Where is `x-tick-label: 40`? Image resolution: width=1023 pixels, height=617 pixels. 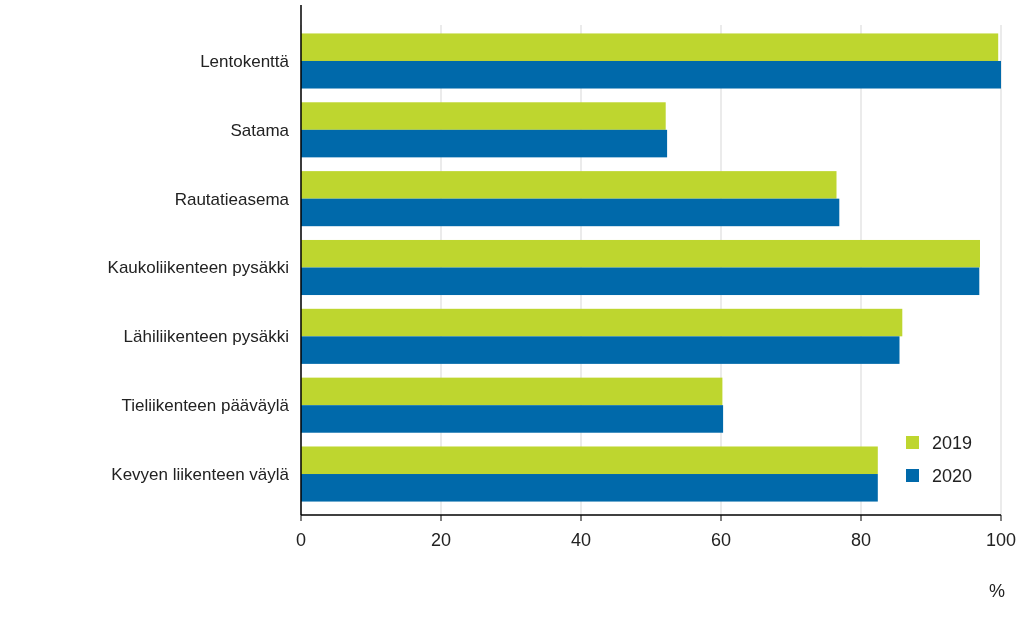 x-tick-label: 40 is located at coordinates (581, 540).